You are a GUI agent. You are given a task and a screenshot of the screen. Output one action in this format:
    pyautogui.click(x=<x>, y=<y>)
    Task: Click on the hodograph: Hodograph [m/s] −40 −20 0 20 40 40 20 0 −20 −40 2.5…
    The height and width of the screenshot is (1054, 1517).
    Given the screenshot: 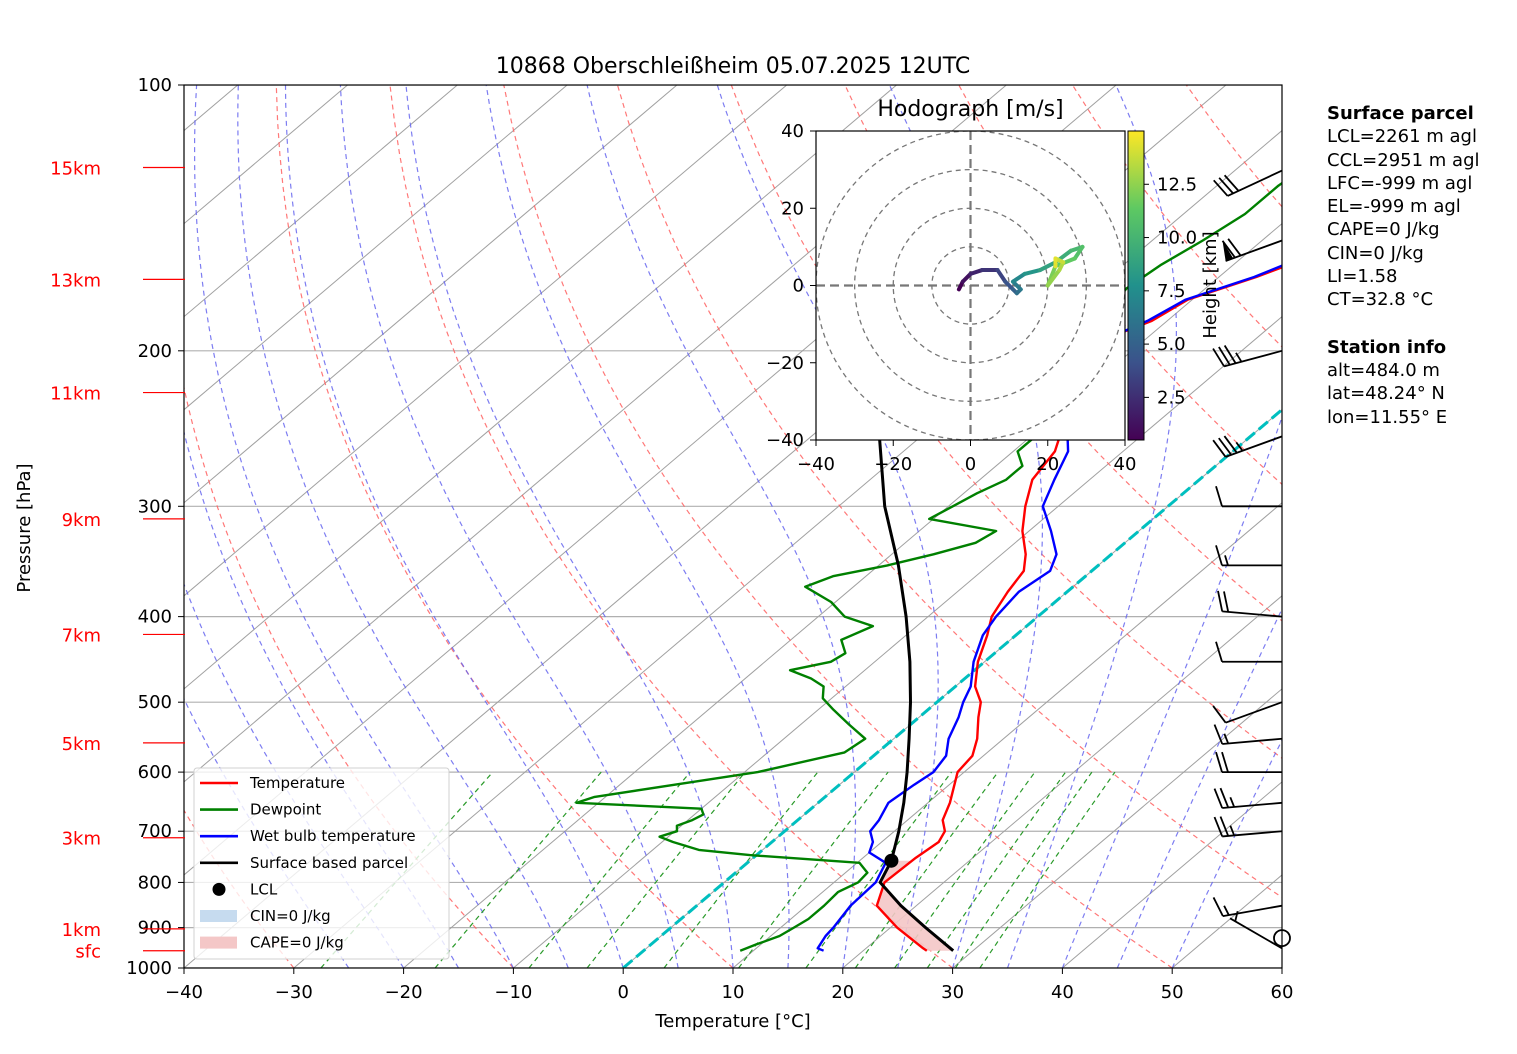 What is the action you would take?
    pyautogui.click(x=993, y=286)
    